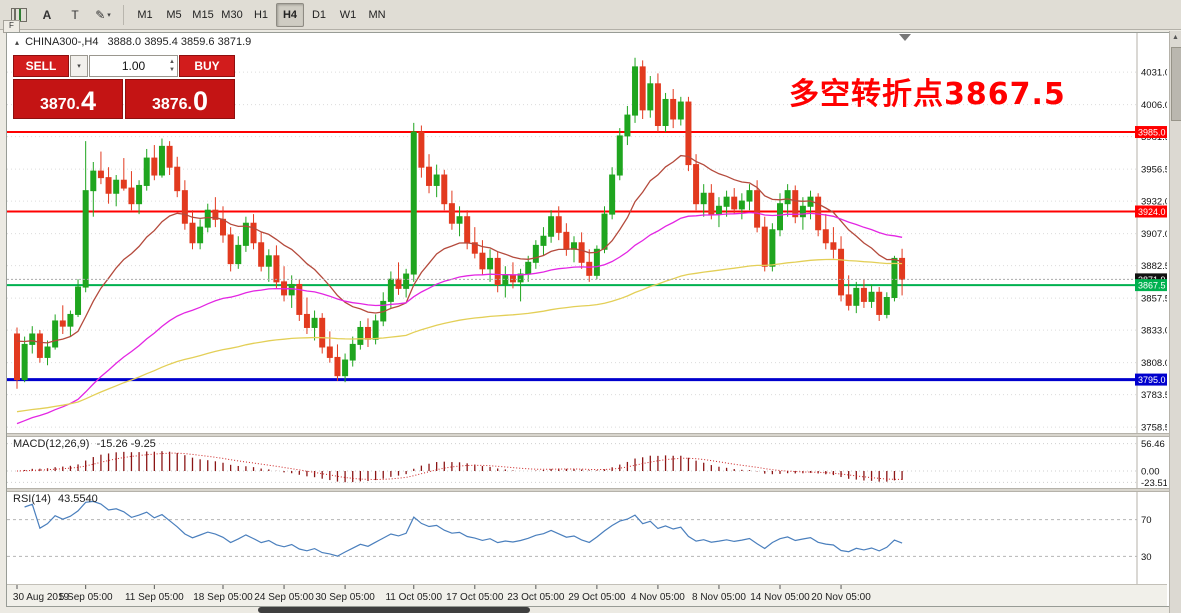 The width and height of the screenshot is (1181, 613). Describe the element at coordinates (145, 14) in the screenshot. I see `timeframe-m1-button: M1` at that location.